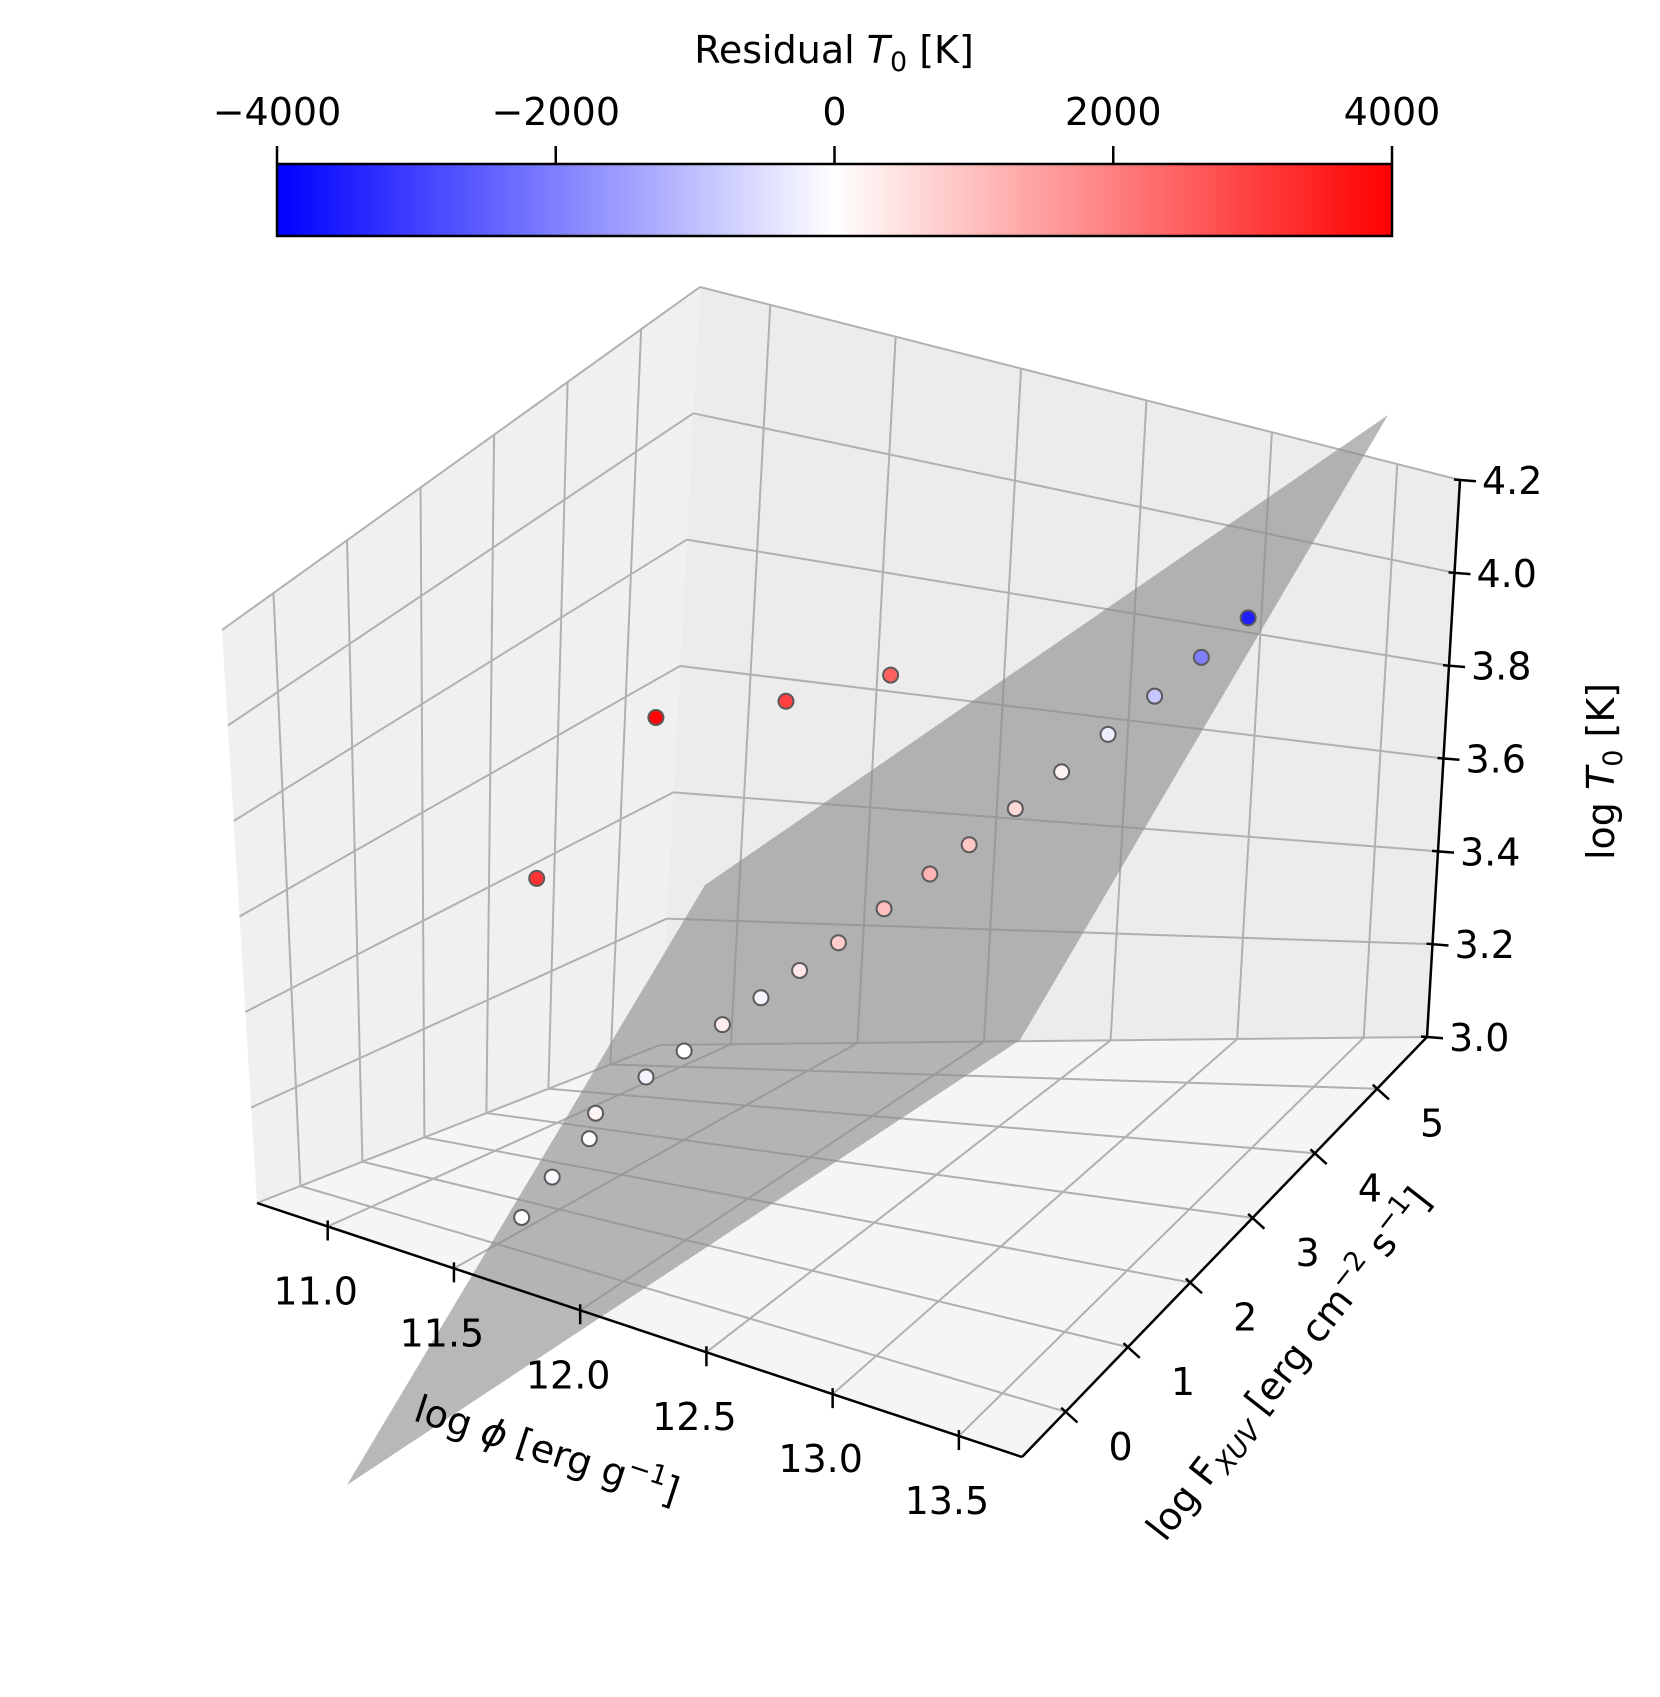 The height and width of the screenshot is (1697, 1660). What do you see at coordinates (947, 1501) in the screenshot?
I see `x-tick-label: 13.5` at bounding box center [947, 1501].